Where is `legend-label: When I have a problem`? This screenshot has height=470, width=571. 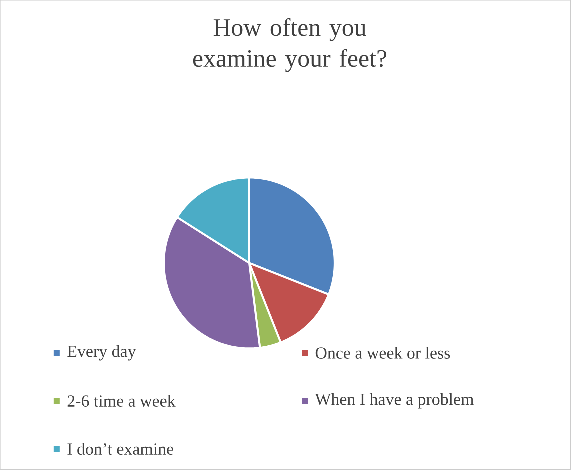 legend-label: When I have a problem is located at coordinates (394, 401).